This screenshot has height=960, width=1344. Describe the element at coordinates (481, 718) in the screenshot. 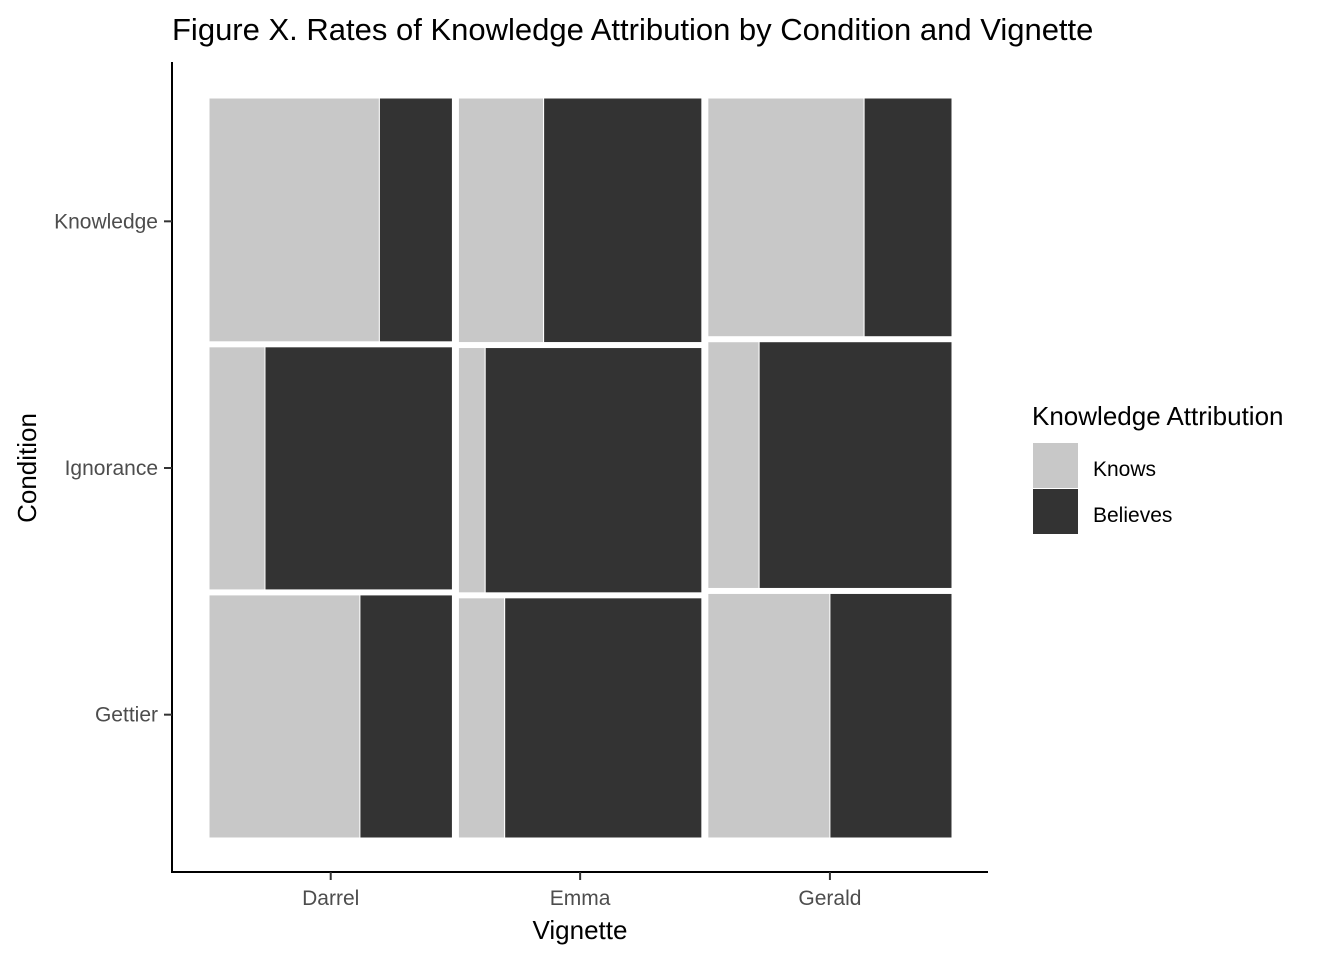

I see `tile-emma-gettier-knows` at that location.